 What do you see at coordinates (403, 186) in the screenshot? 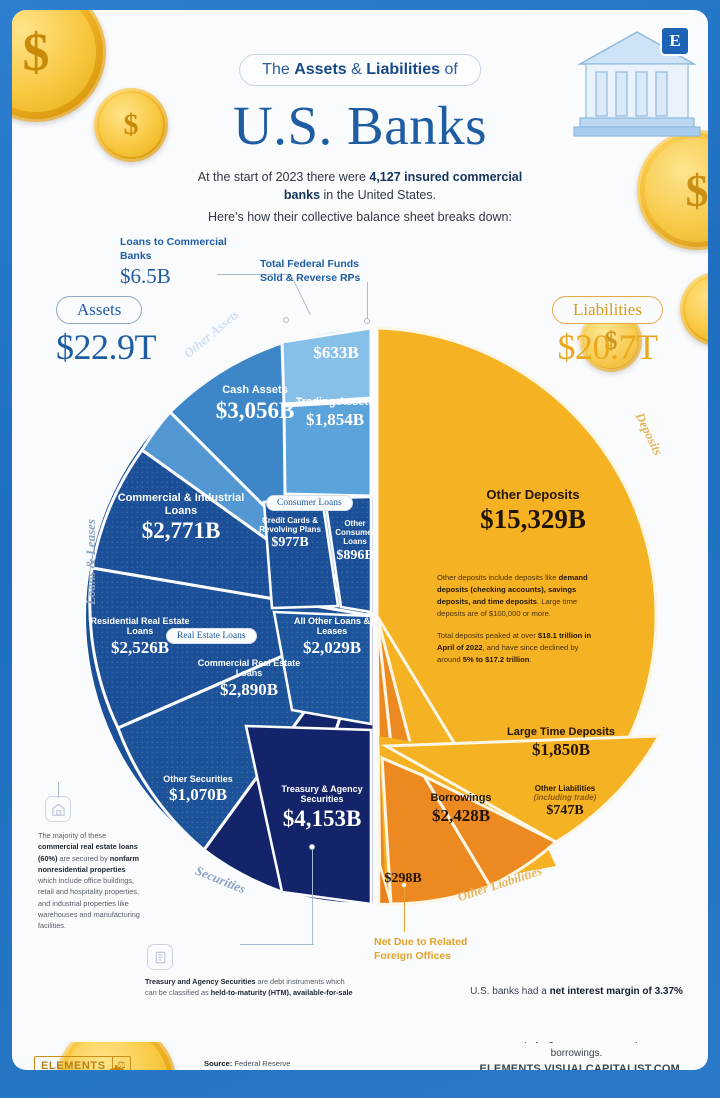
I see `subtitle-bold: 4,127 insured commercial banks` at bounding box center [403, 186].